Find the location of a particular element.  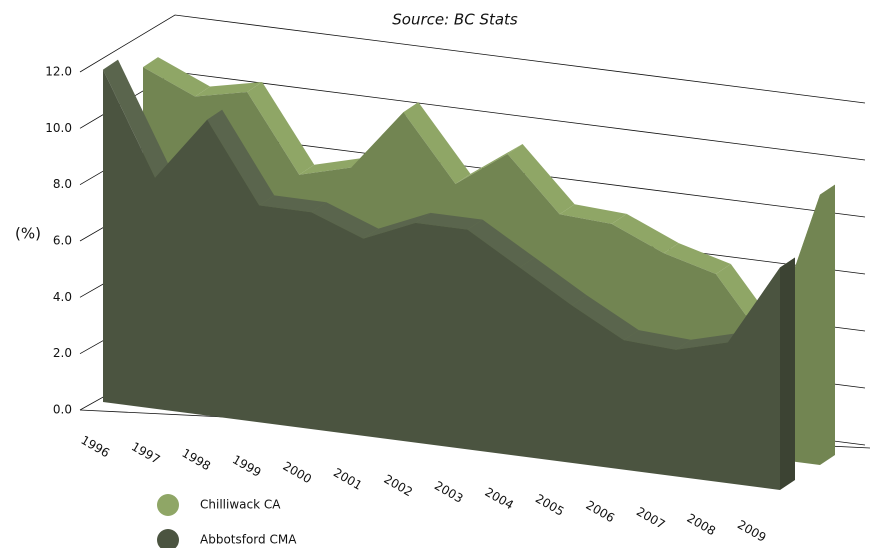

y-tick-label: 12.0 is located at coordinates (58, 72).